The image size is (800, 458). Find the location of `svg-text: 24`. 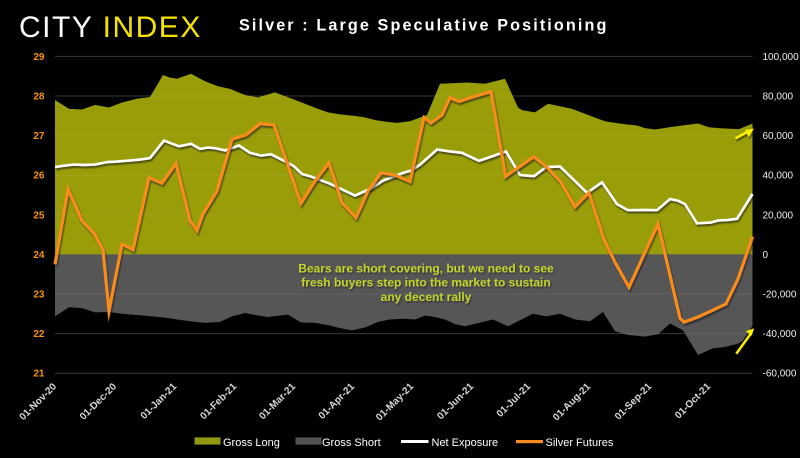

svg-text: 24 is located at coordinates (39, 255).